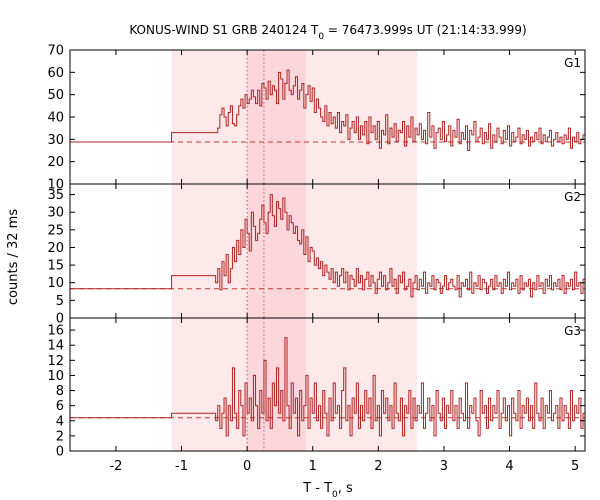 Image resolution: width=600 pixels, height=500 pixels. Describe the element at coordinates (60, 436) in the screenshot. I see `y-tick-label: 2` at that location.